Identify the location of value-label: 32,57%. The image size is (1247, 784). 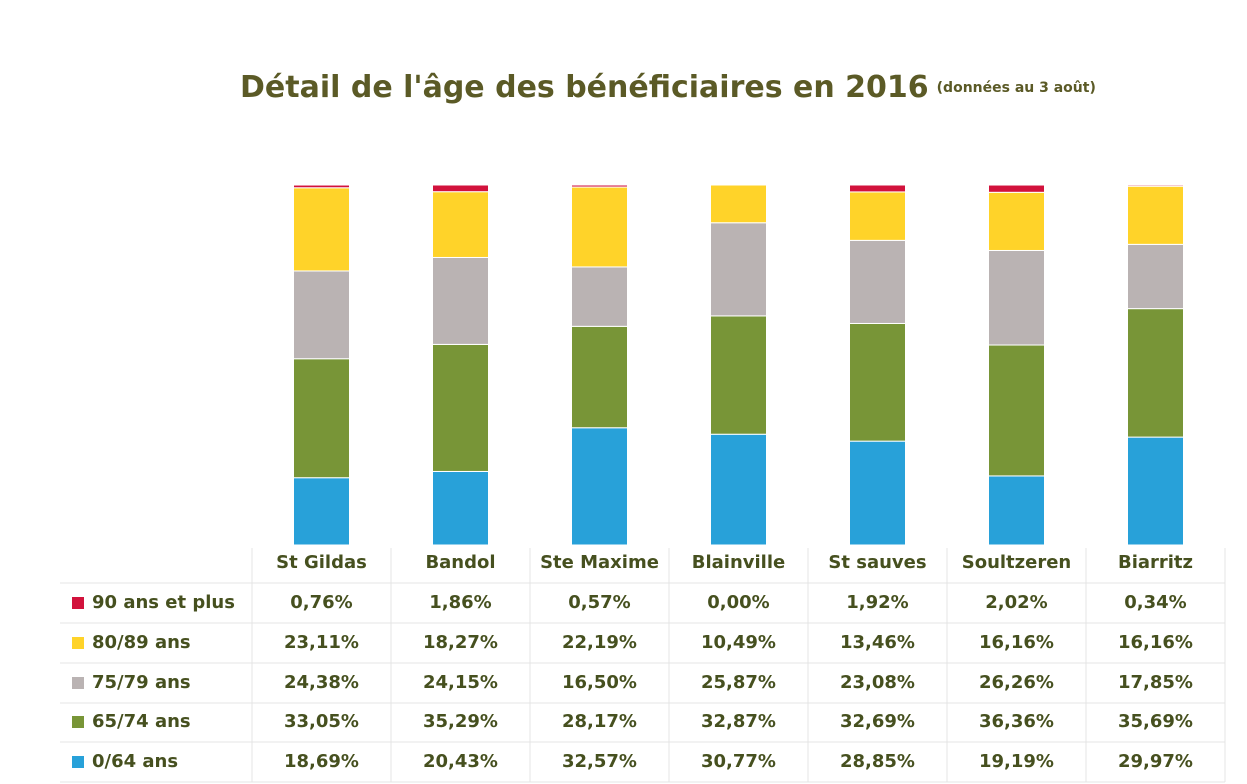
(599, 761).